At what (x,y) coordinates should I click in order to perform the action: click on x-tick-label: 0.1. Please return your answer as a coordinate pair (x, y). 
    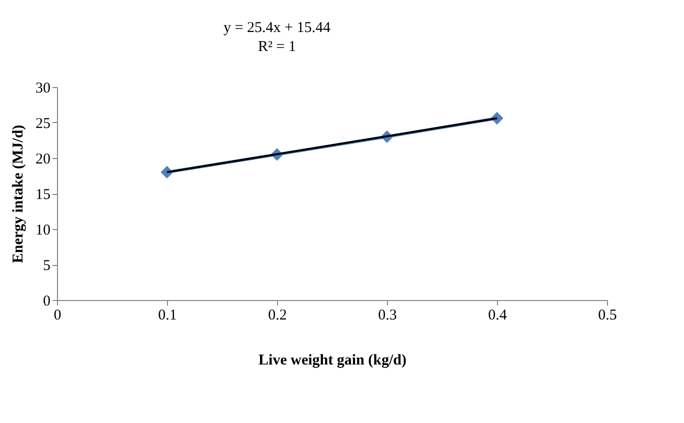
    Looking at the image, I should click on (167, 316).